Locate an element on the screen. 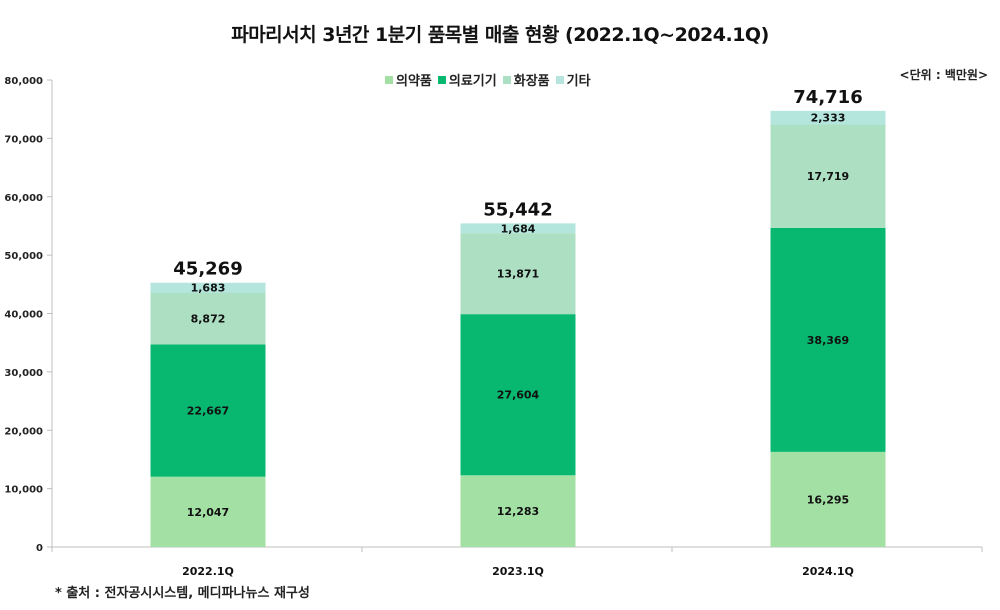 The height and width of the screenshot is (610, 1000). data-label: 12,047 is located at coordinates (208, 512).